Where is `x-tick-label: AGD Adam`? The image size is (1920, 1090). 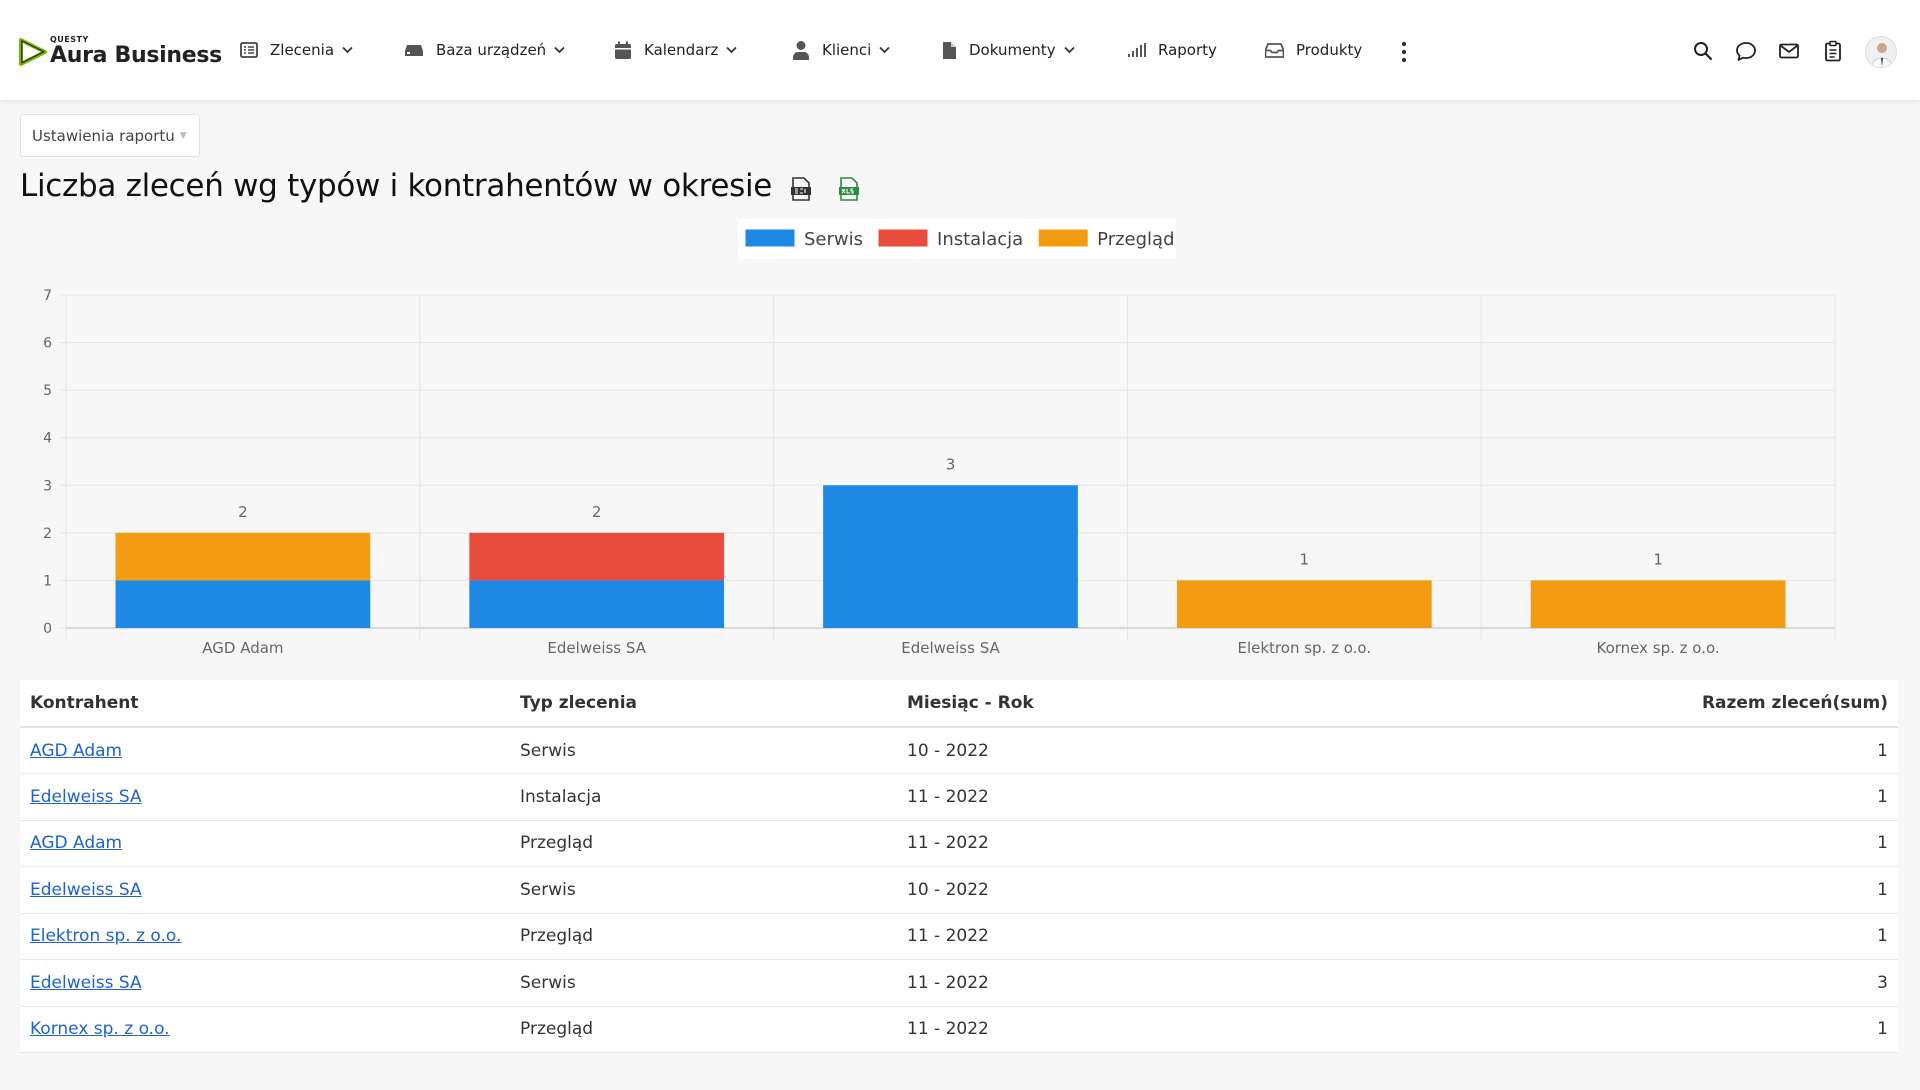 x-tick-label: AGD Adam is located at coordinates (242, 648).